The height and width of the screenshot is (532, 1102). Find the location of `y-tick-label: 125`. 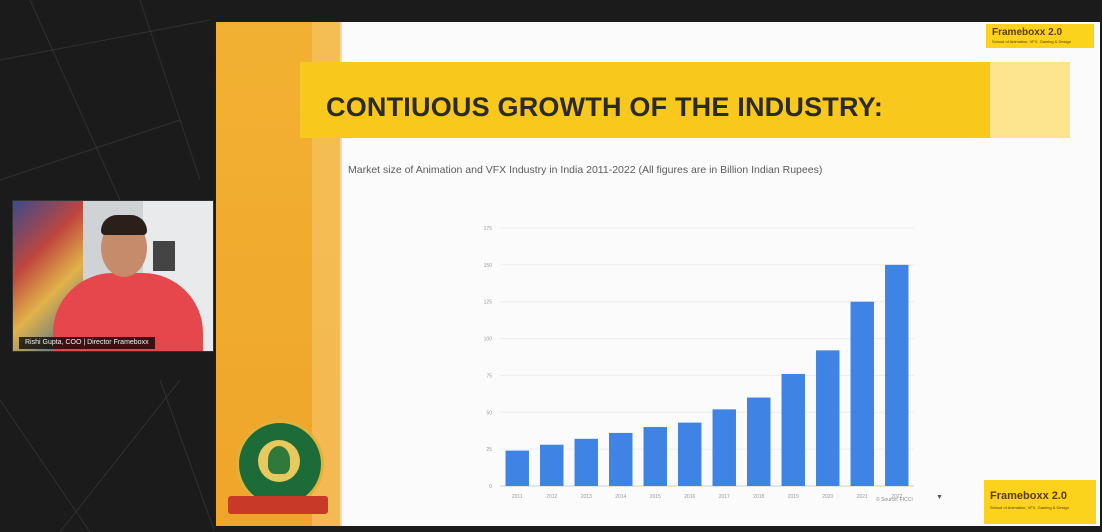

y-tick-label: 125 is located at coordinates (488, 303).